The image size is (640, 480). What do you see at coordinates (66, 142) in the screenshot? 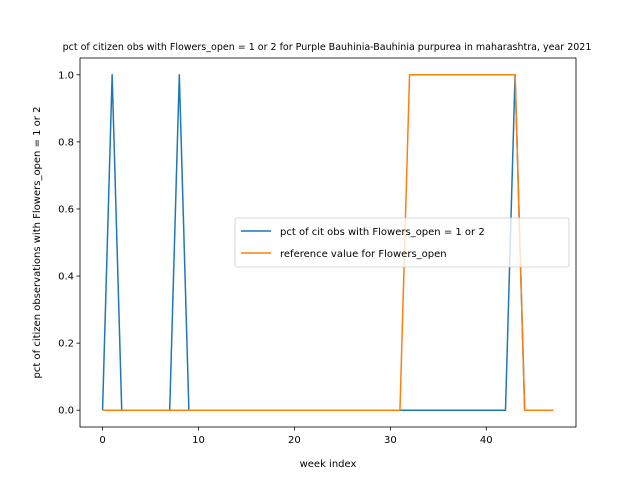
I see `y-tick-label: 0.8` at bounding box center [66, 142].